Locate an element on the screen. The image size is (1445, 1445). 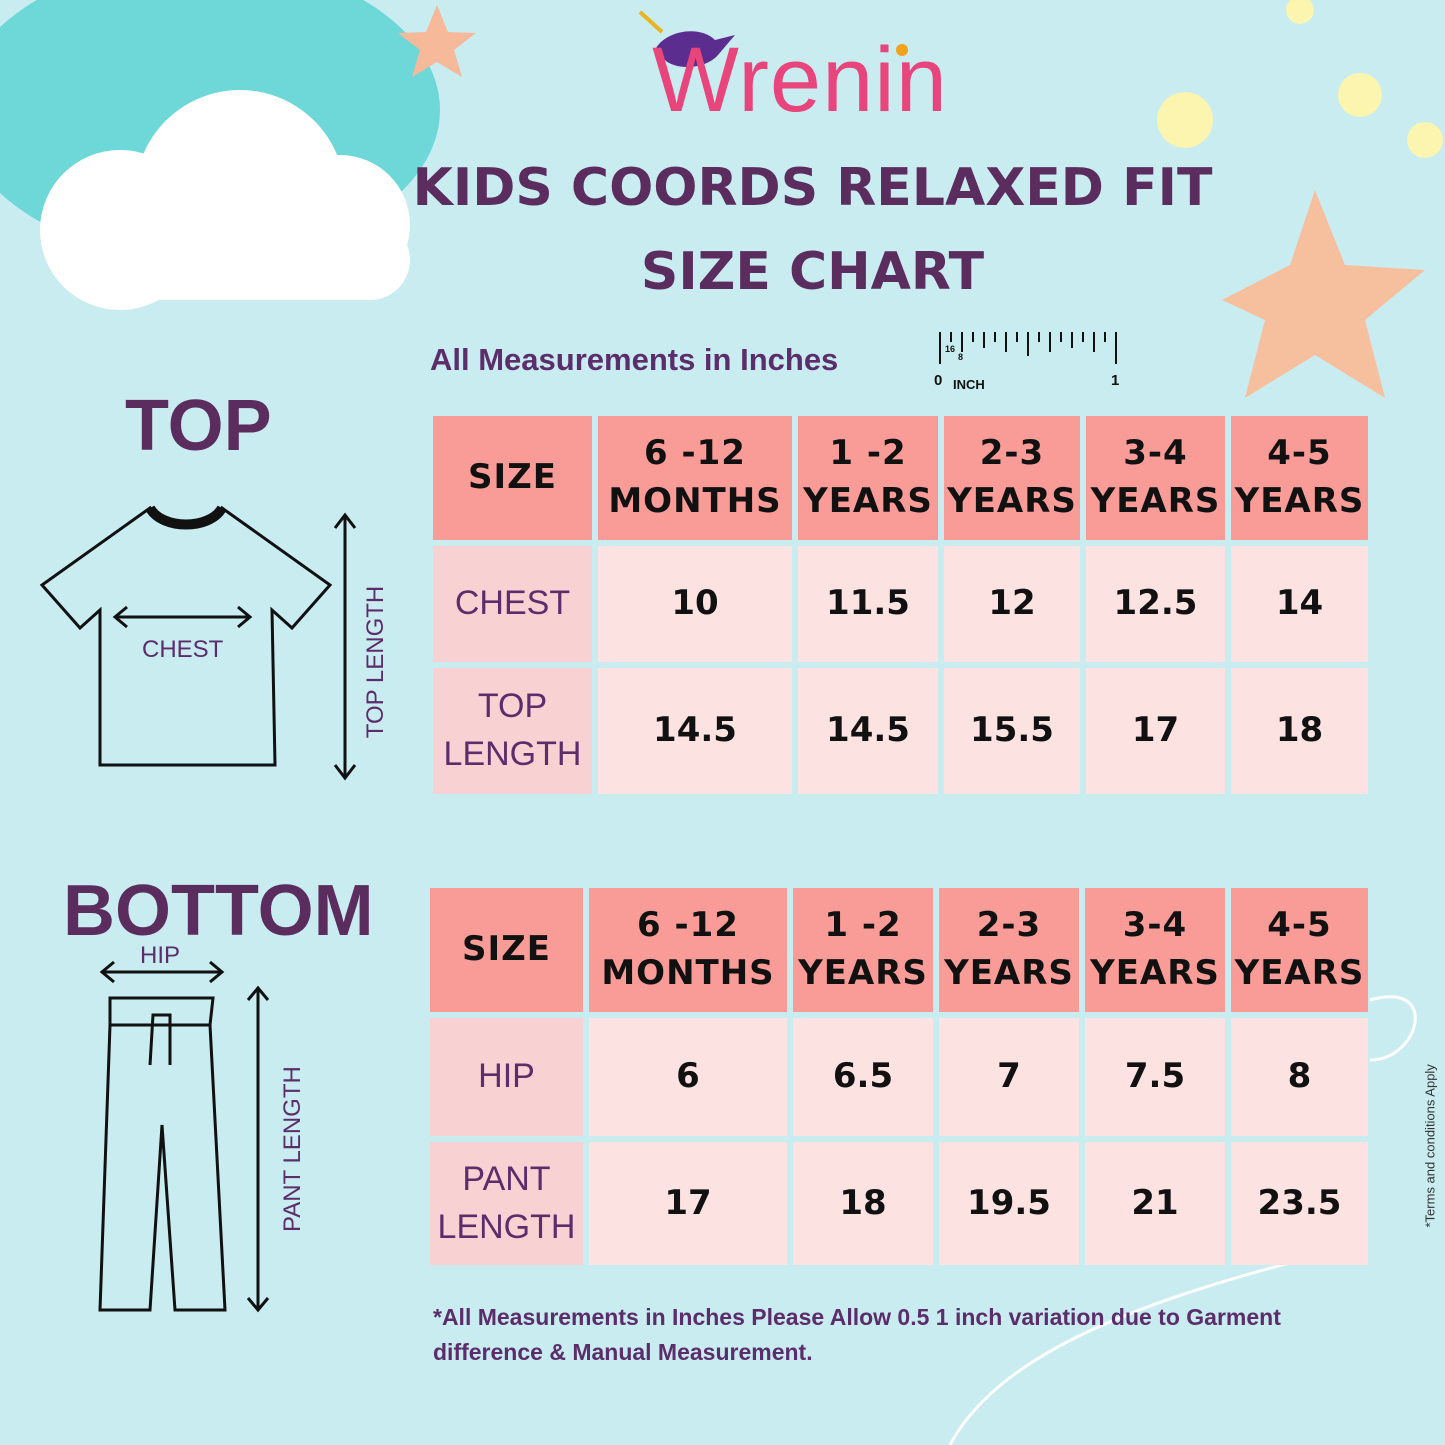
subtitle: All Measurements in Inches is located at coordinates (634, 359).